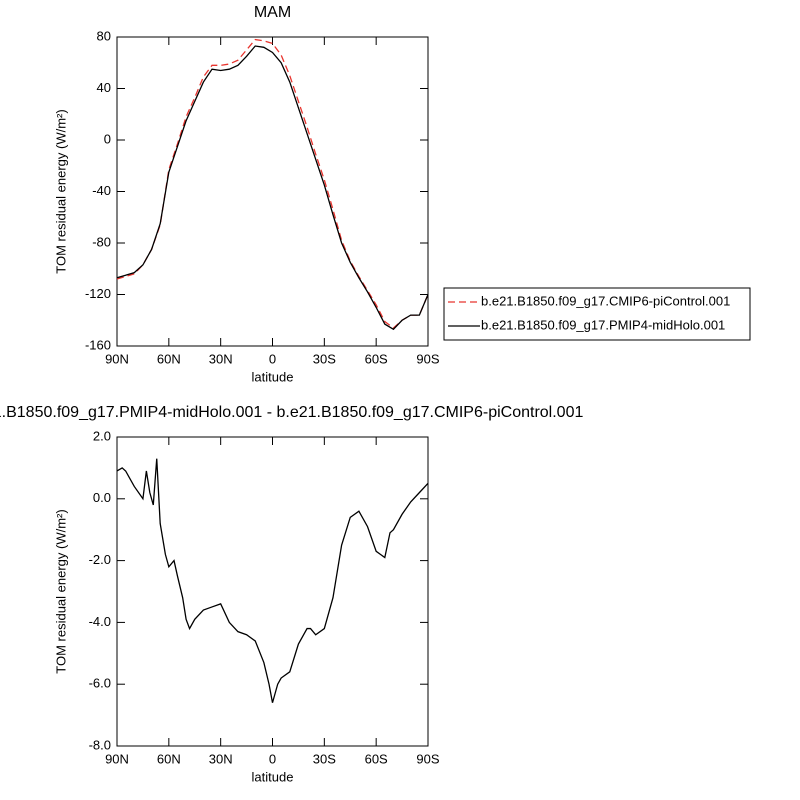 This screenshot has height=800, width=800. Describe the element at coordinates (98, 344) in the screenshot. I see `y-tick-label: -160` at that location.